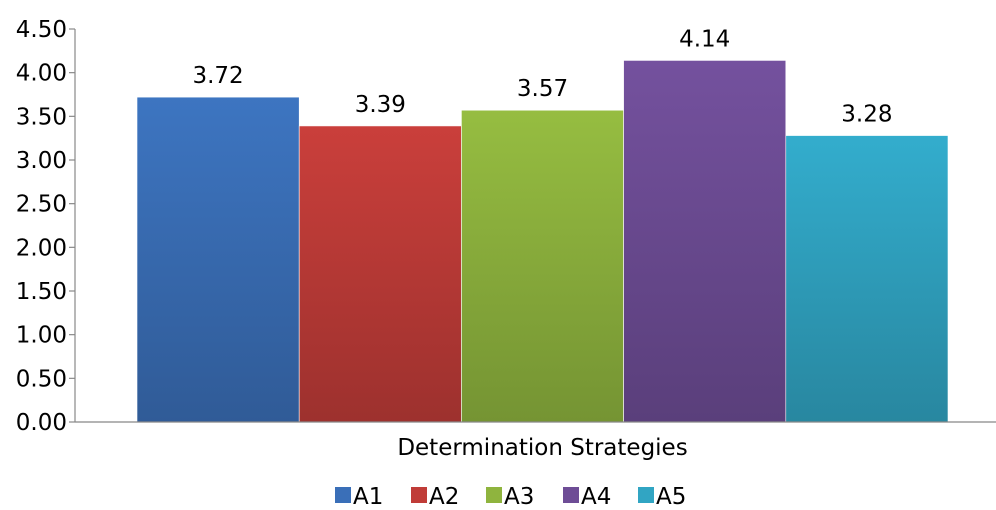 This screenshot has width=996, height=510. I want to click on bar-a1, so click(218, 259).